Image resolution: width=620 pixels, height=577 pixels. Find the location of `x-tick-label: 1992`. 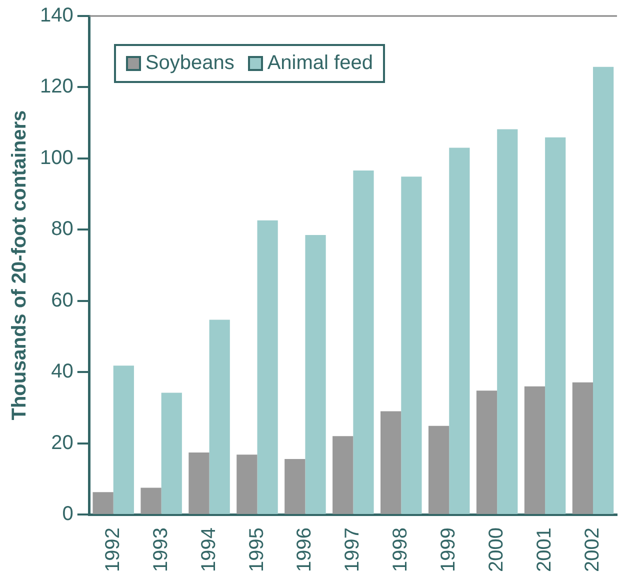

x-tick-label: 1992 is located at coordinates (113, 550).